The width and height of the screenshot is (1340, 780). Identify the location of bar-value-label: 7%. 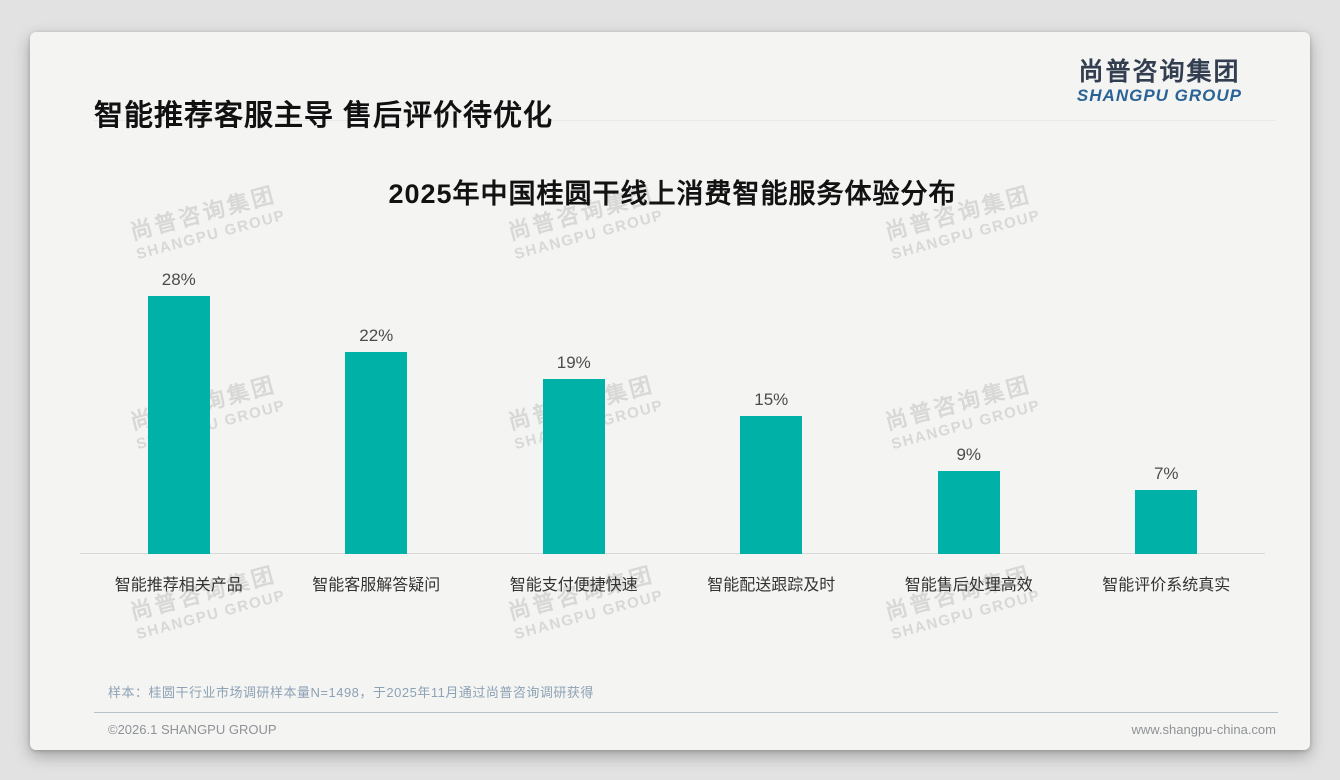
(1166, 473).